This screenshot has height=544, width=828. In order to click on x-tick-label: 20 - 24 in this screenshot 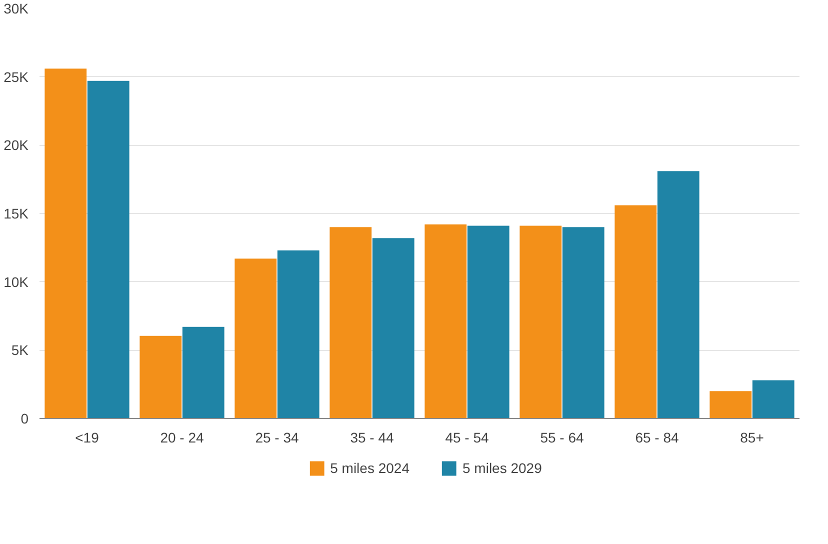, I will do `click(182, 438)`.